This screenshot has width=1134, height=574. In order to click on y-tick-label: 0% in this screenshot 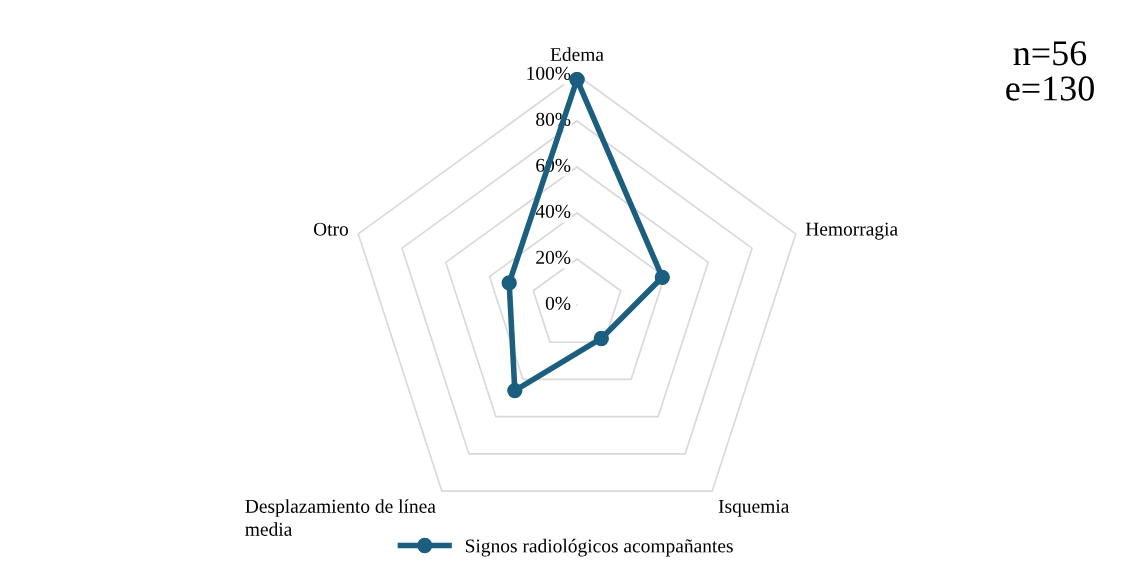, I will do `click(558, 303)`.